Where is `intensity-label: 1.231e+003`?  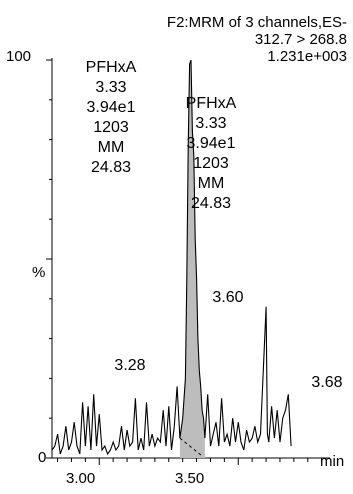 intensity-label: 1.231e+003 is located at coordinates (307, 56).